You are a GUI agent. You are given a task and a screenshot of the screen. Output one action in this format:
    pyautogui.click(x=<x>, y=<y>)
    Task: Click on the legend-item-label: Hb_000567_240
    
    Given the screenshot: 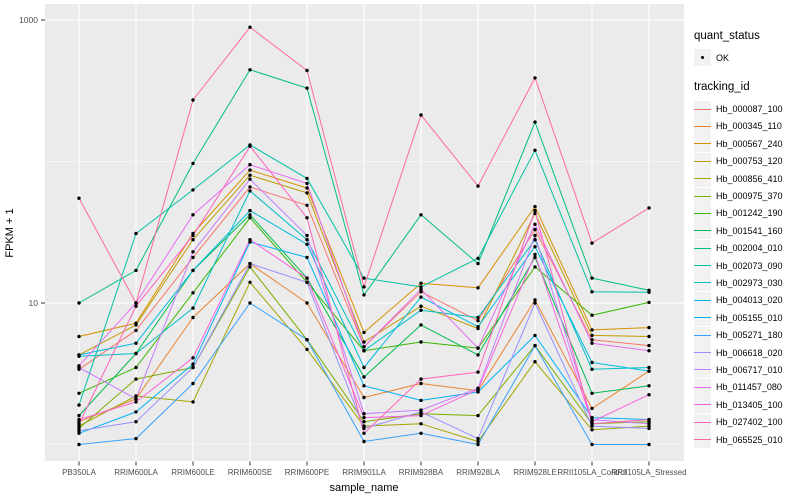 What is the action you would take?
    pyautogui.click(x=749, y=143)
    